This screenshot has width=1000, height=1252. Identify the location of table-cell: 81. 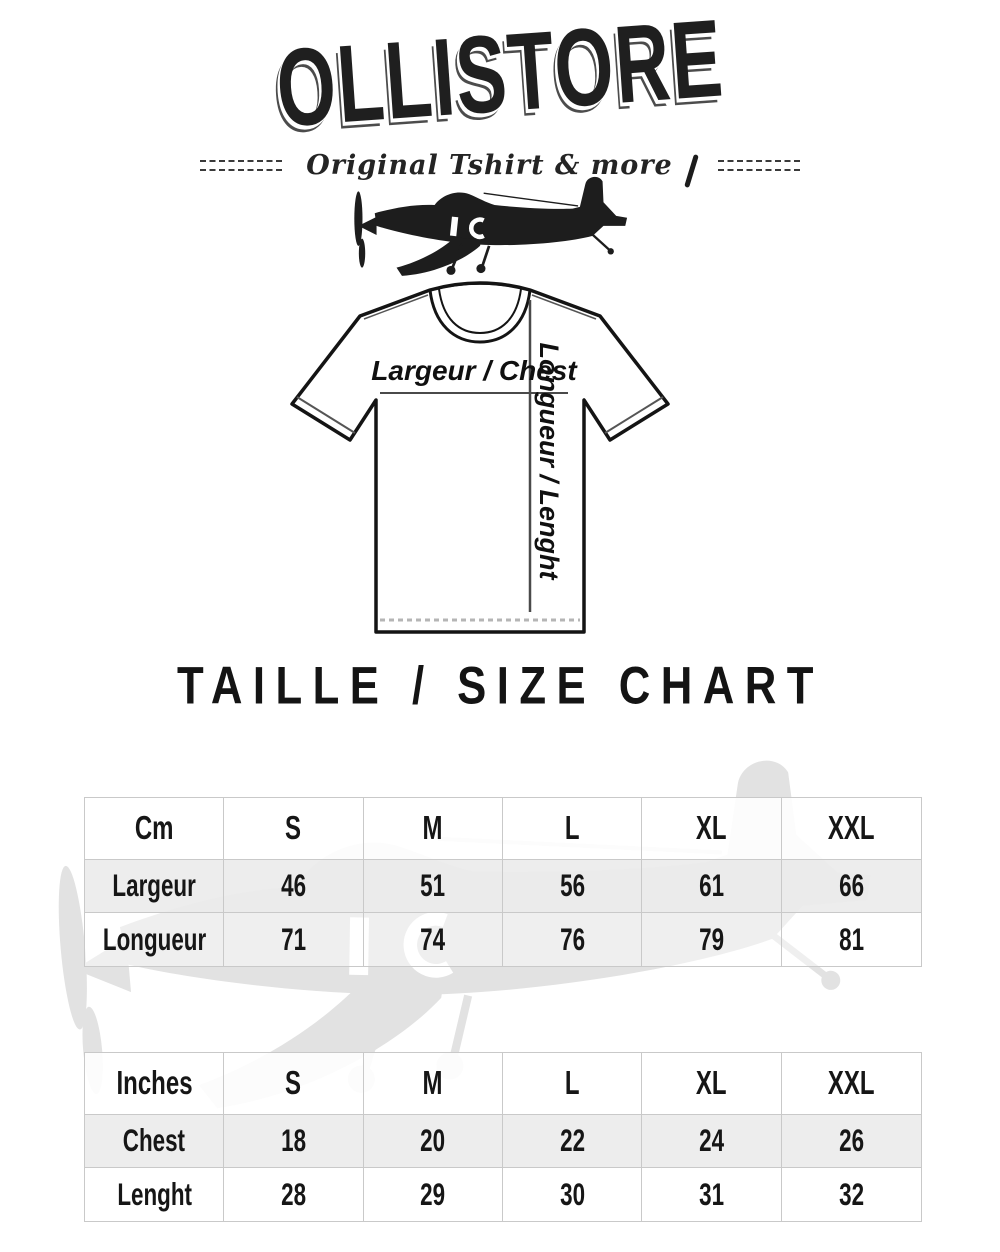
(851, 939).